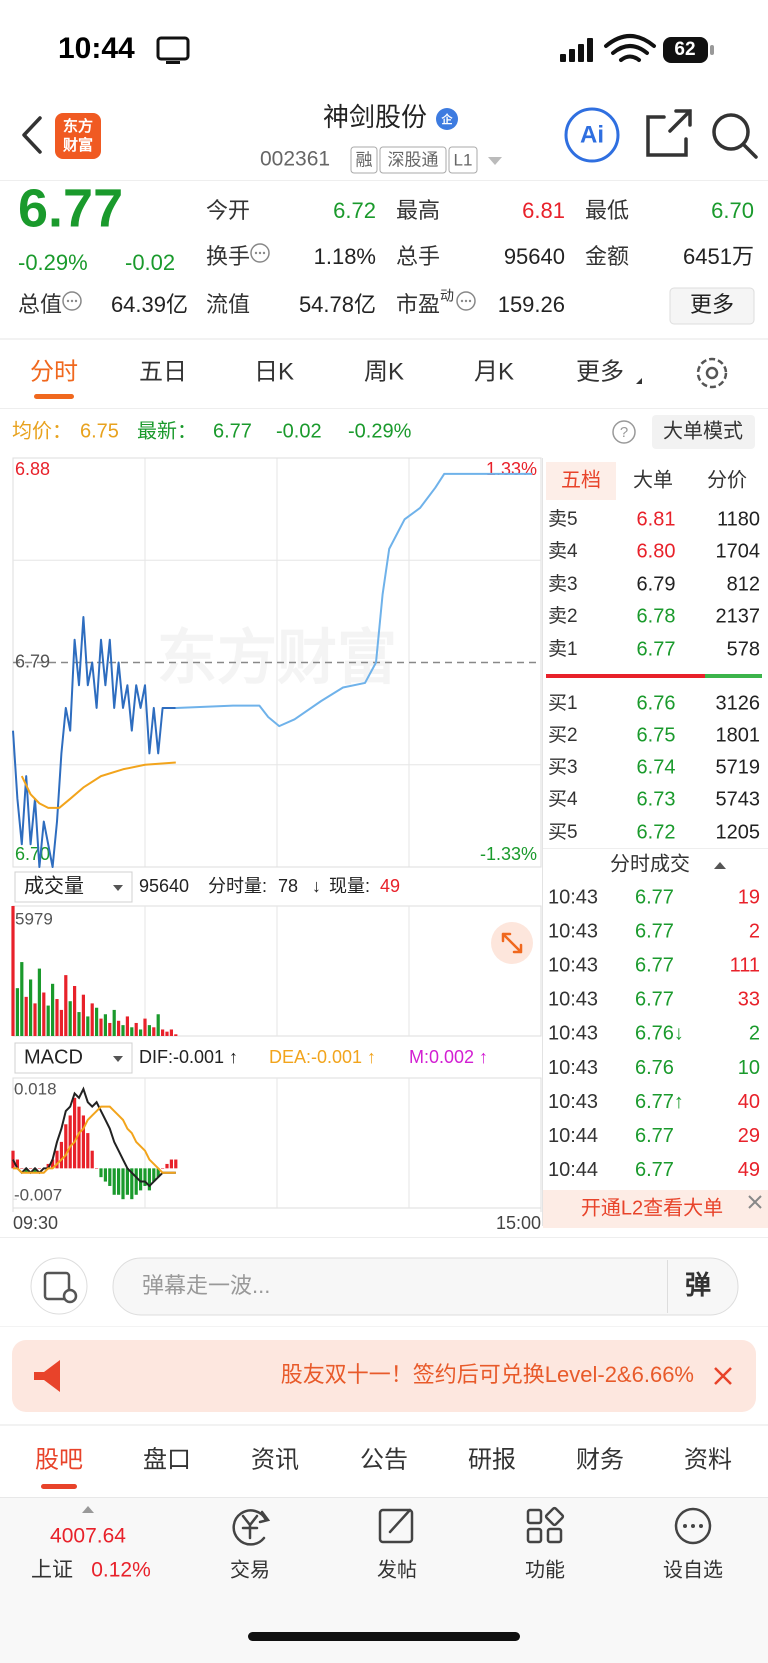 This screenshot has height=1663, width=768. Describe the element at coordinates (384, 1237) in the screenshot. I see `divider` at that location.